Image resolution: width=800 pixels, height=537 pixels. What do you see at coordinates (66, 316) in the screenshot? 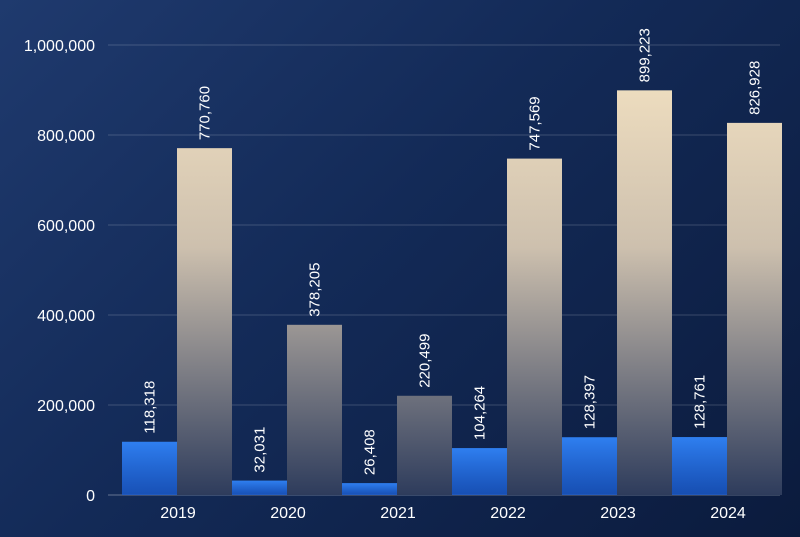
I see `y-tick-label: 400,000` at bounding box center [66, 316].